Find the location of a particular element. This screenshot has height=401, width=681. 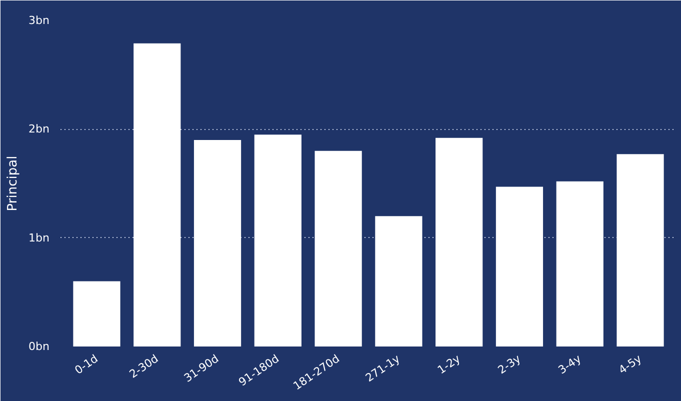

y-tick-label: 3bn is located at coordinates (39, 20).